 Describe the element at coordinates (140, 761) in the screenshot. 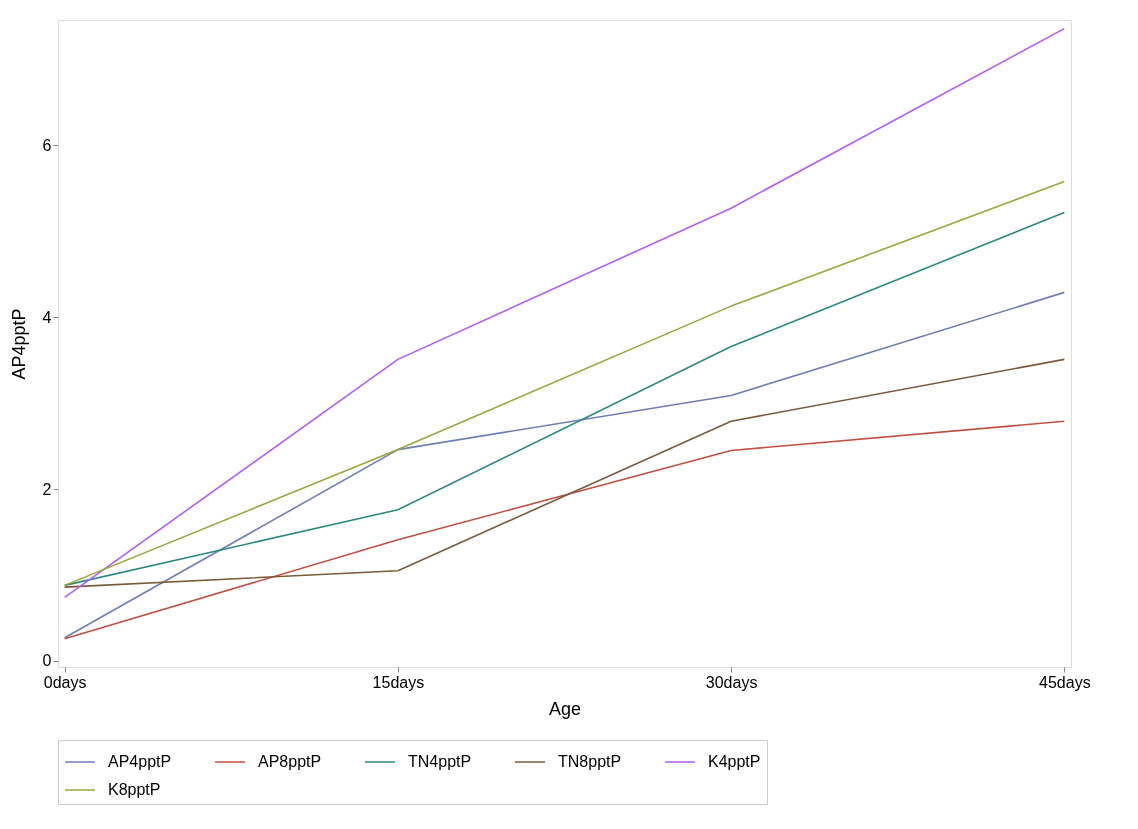

I see `legend-label: AP4pptP` at that location.